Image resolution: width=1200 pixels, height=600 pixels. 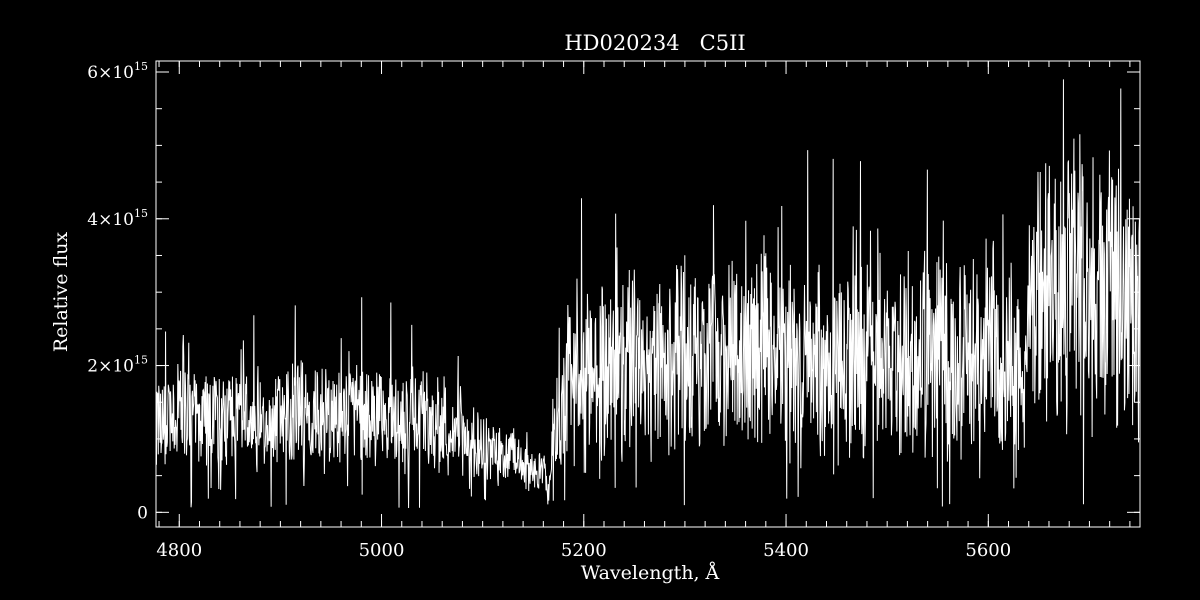 What do you see at coordinates (988, 550) in the screenshot?
I see `x-tick-label: 5600` at bounding box center [988, 550].